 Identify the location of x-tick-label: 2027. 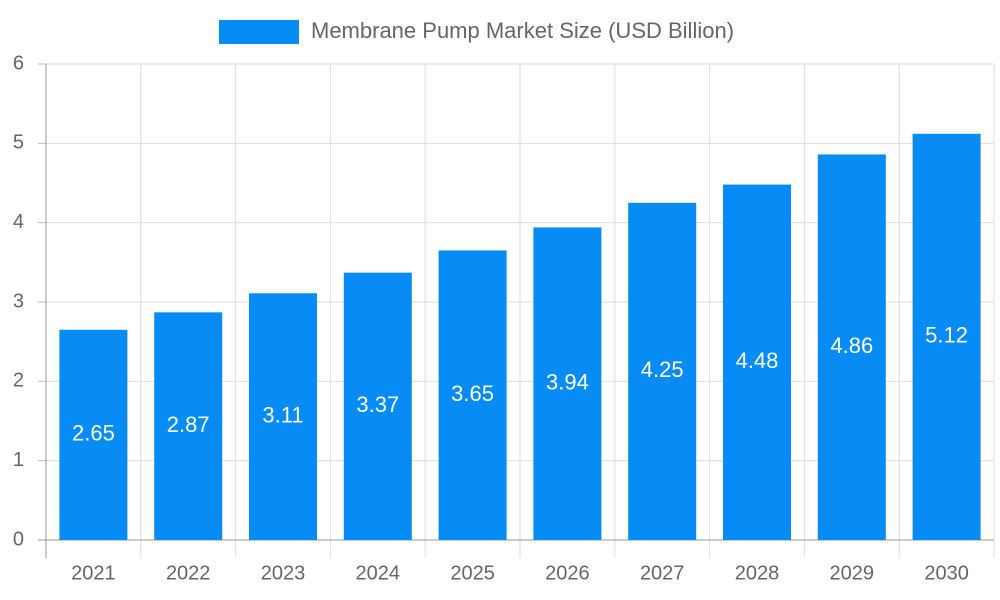
(662, 573).